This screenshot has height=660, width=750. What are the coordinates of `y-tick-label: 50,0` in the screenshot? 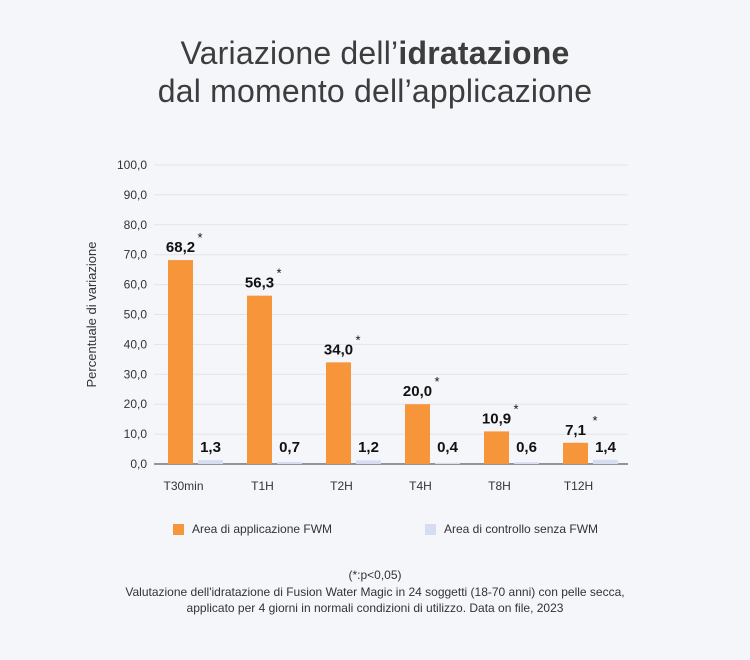 It's located at (136, 315).